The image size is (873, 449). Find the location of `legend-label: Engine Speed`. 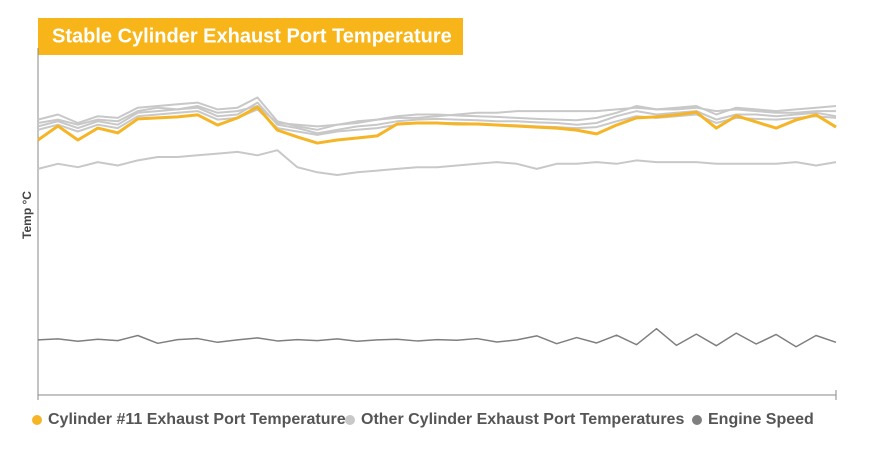

legend-label: Engine Speed is located at coordinates (761, 419).